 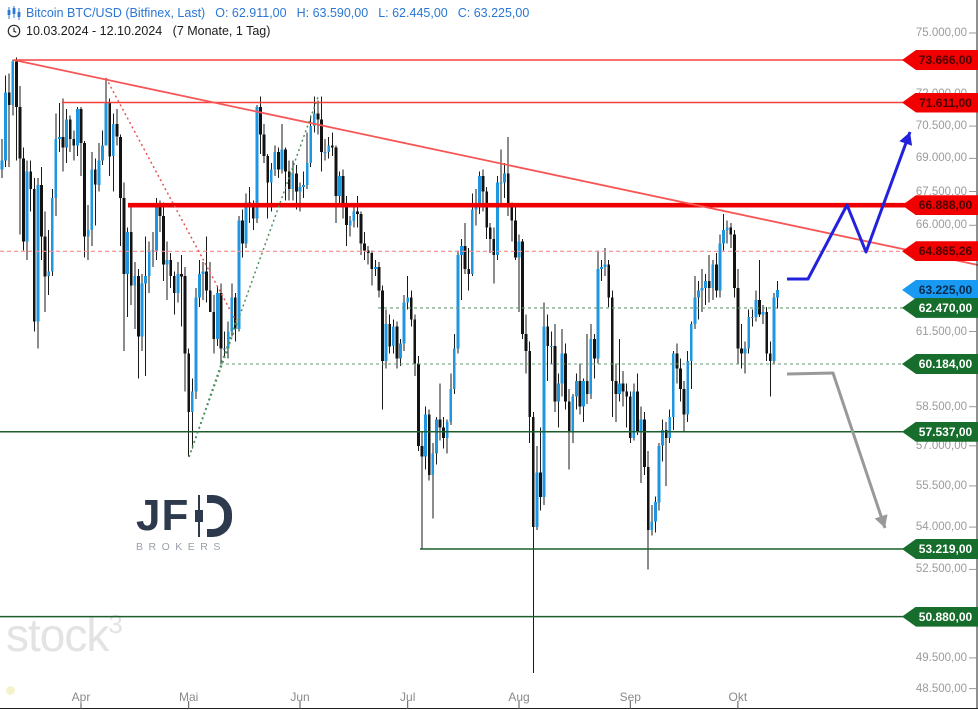 I want to click on y-axis-tick: 49.500,00, so click(x=941, y=657).